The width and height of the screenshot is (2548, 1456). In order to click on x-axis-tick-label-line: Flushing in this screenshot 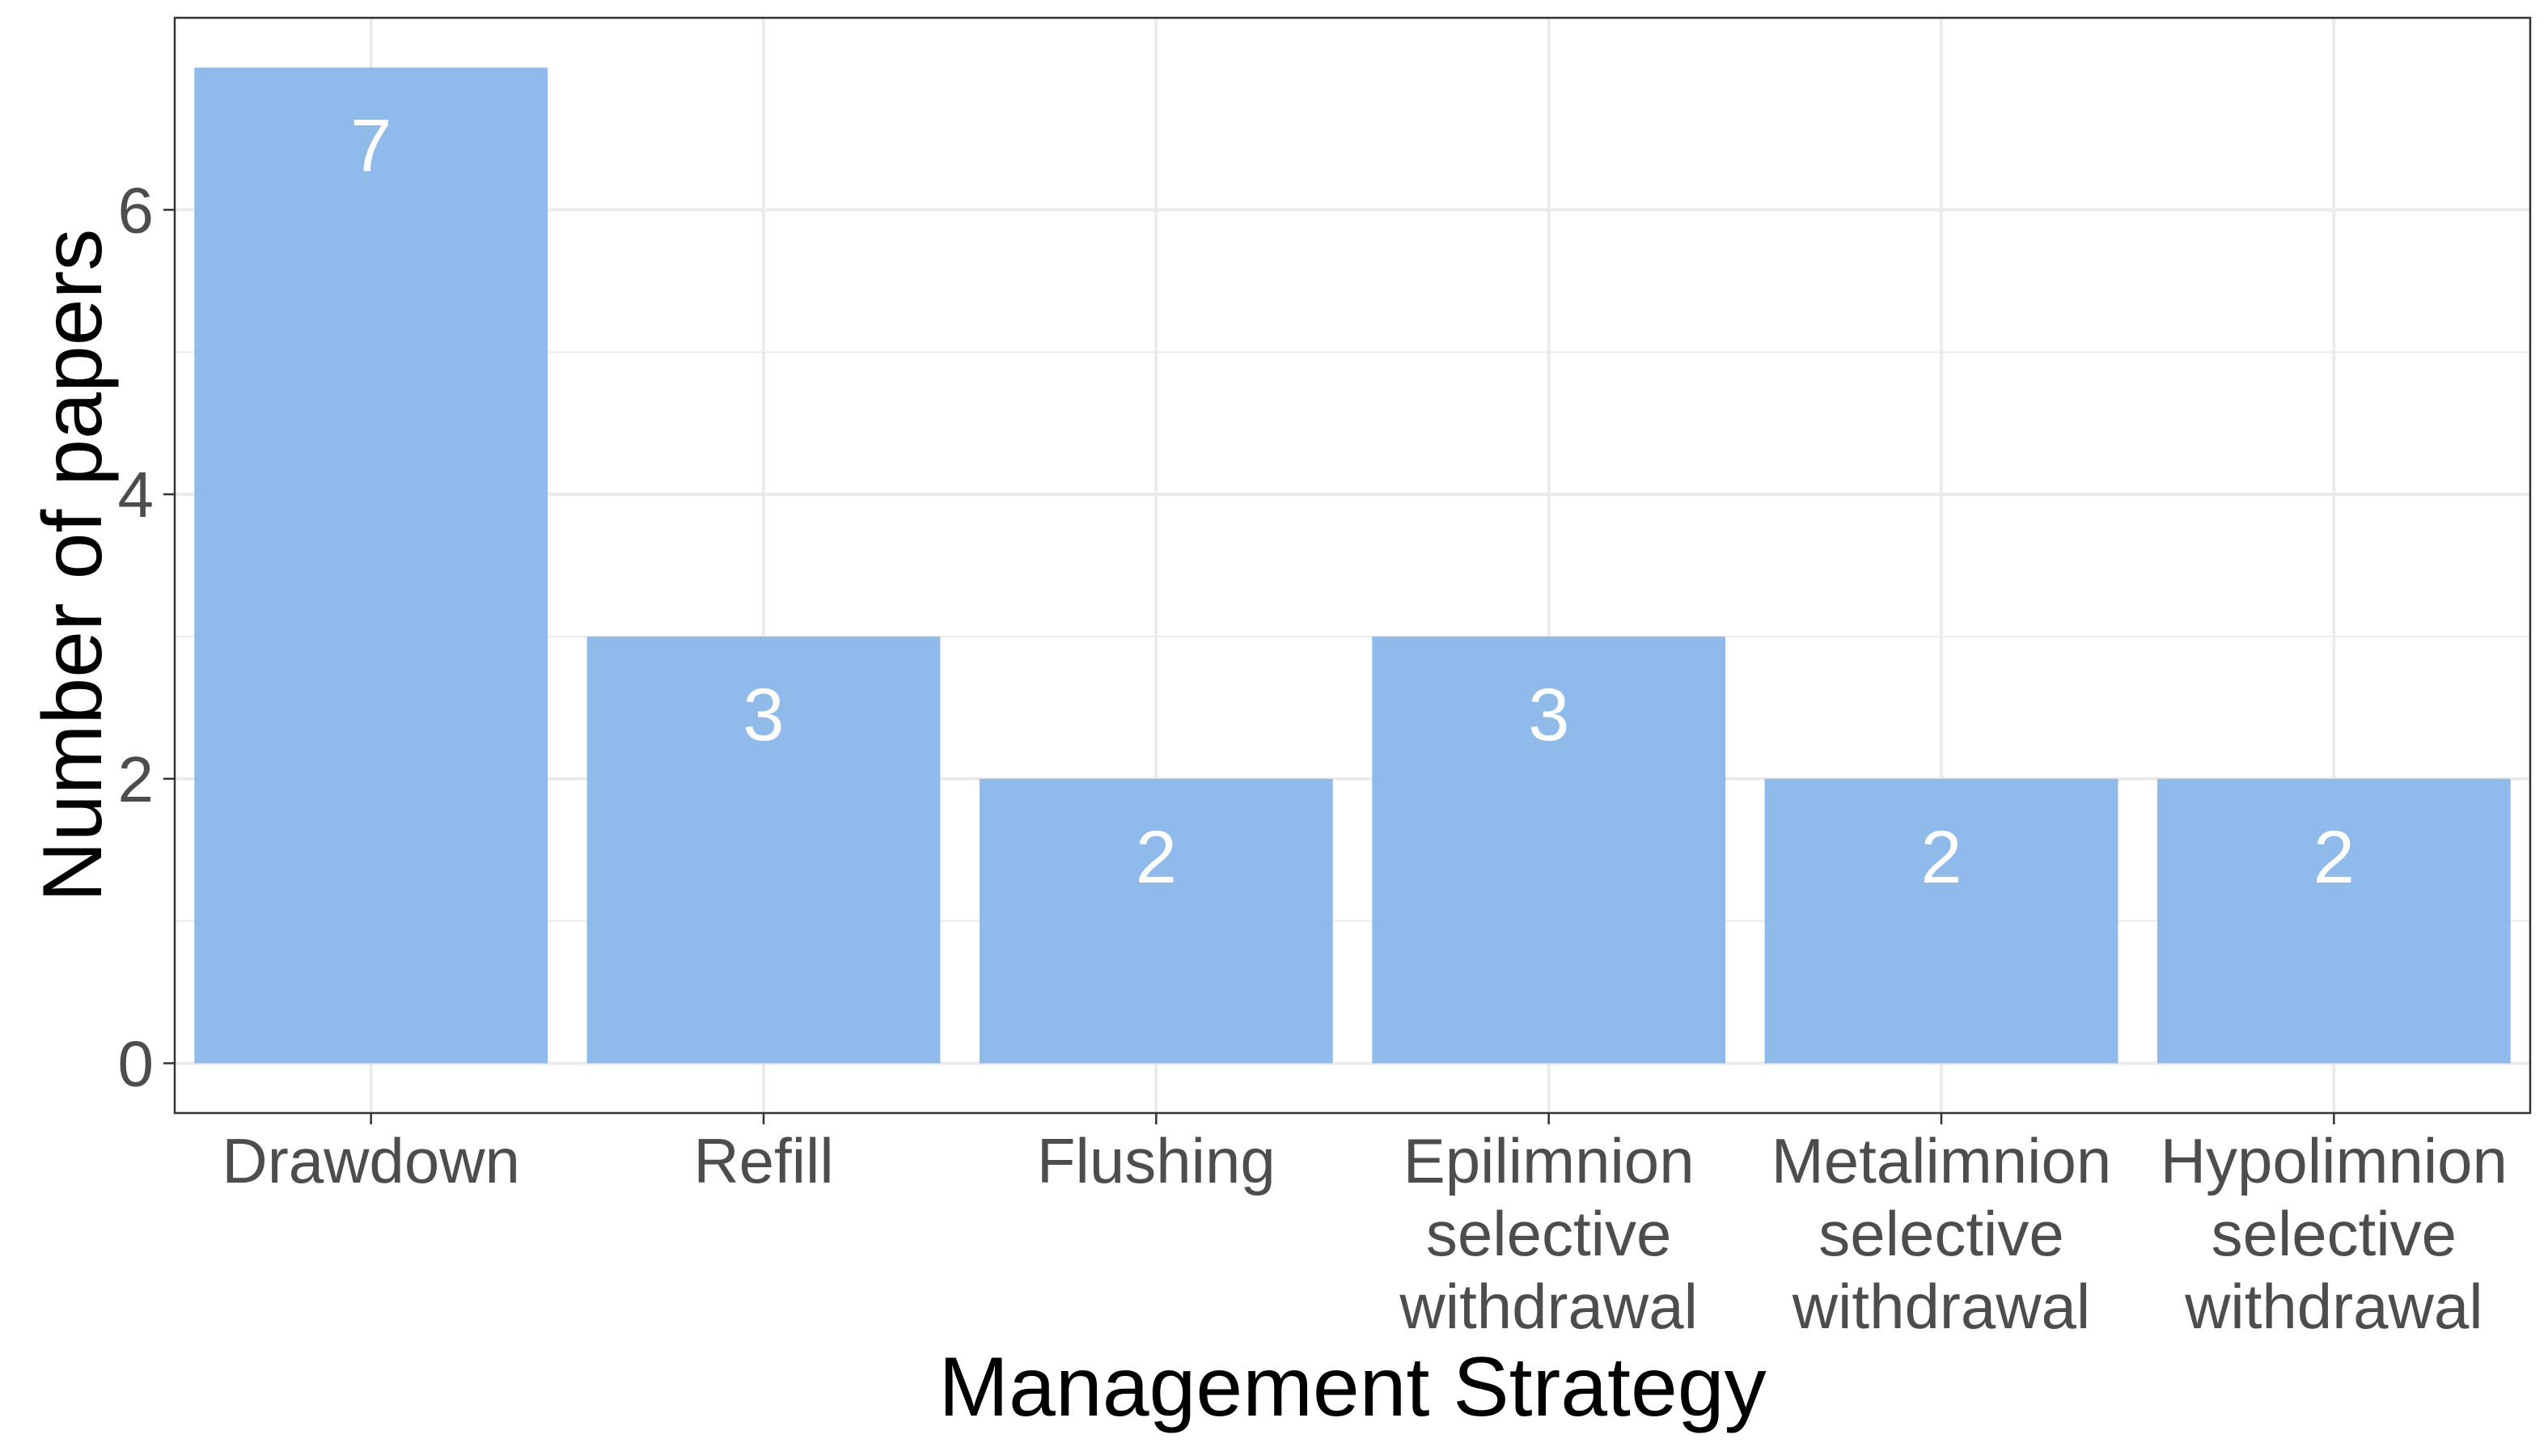, I will do `click(1157, 1160)`.